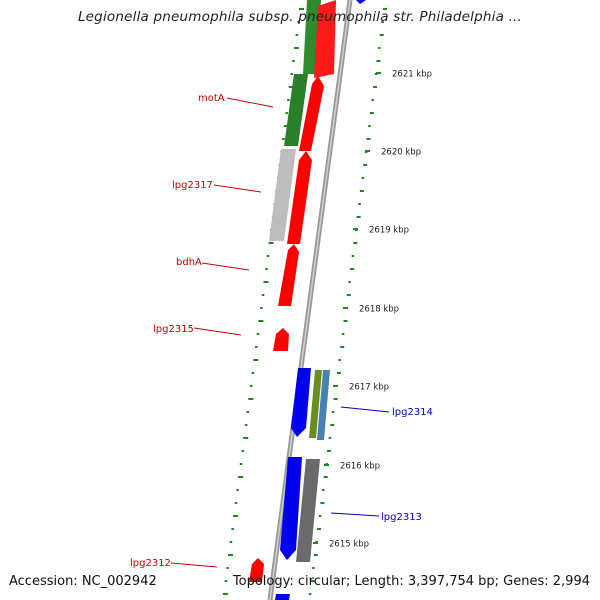 The height and width of the screenshot is (600, 600). Describe the element at coordinates (296, 110) in the screenshot. I see `gene-feature-green-motA` at that location.